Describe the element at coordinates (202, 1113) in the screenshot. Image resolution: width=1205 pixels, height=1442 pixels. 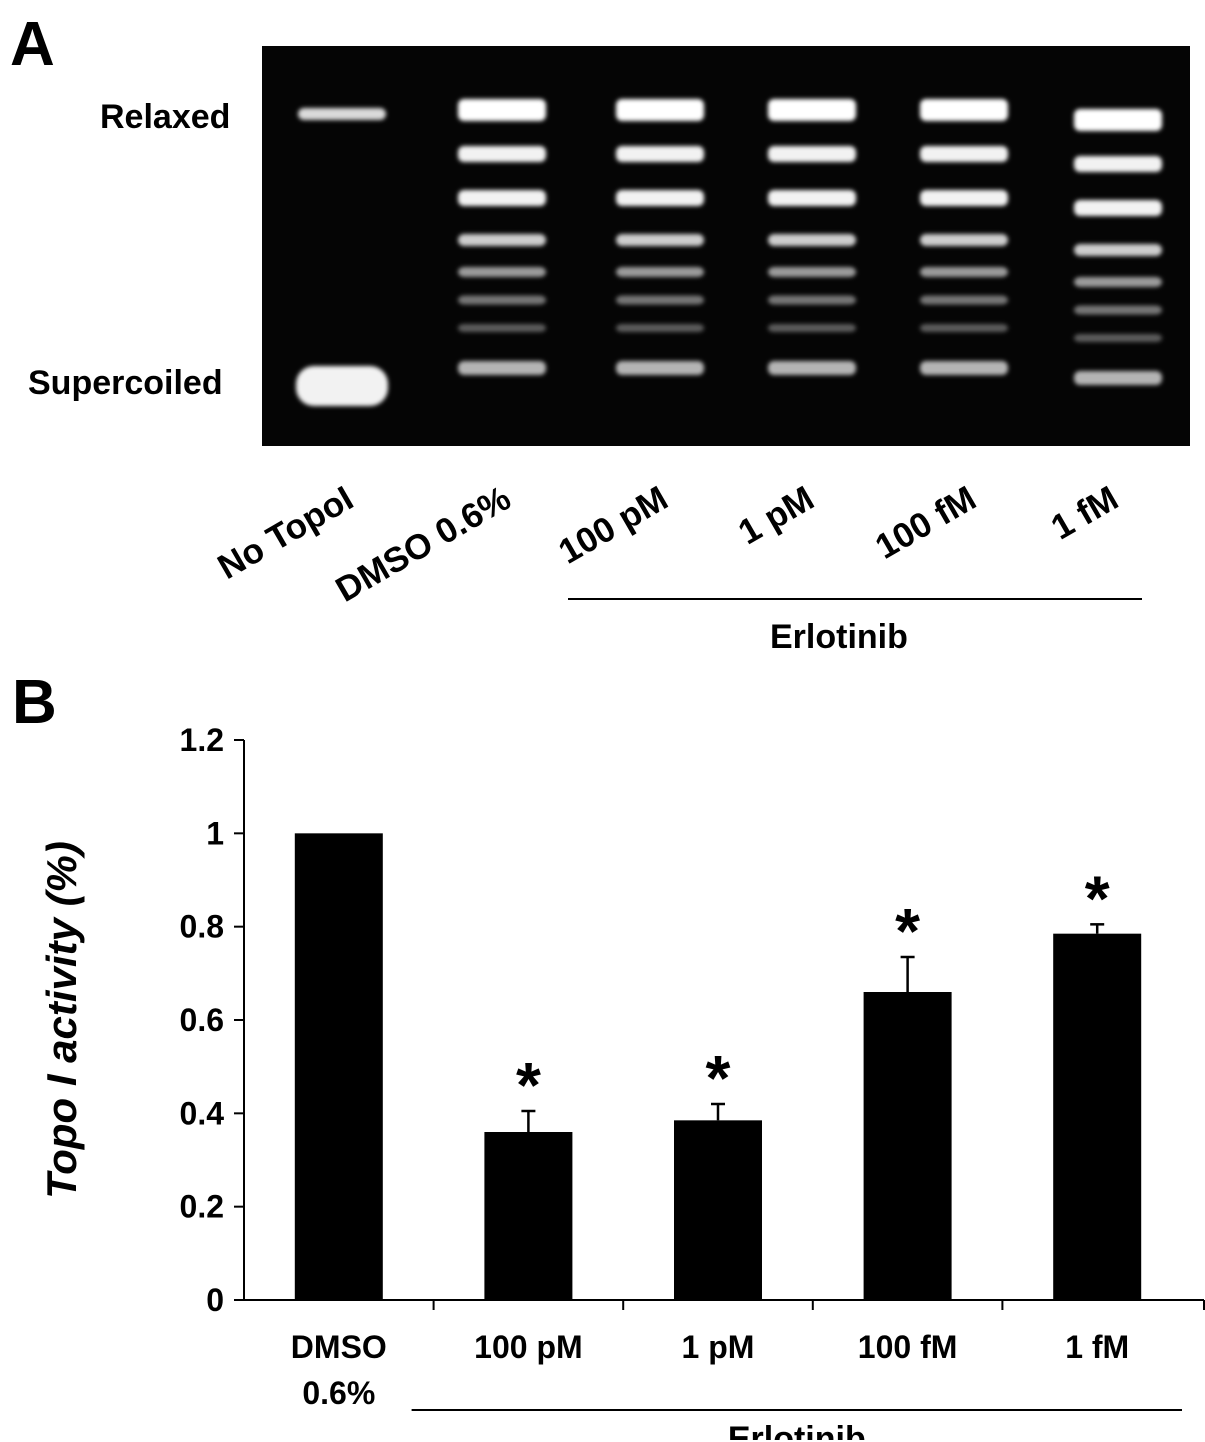
I see `y-tick-label: 0.4` at that location.